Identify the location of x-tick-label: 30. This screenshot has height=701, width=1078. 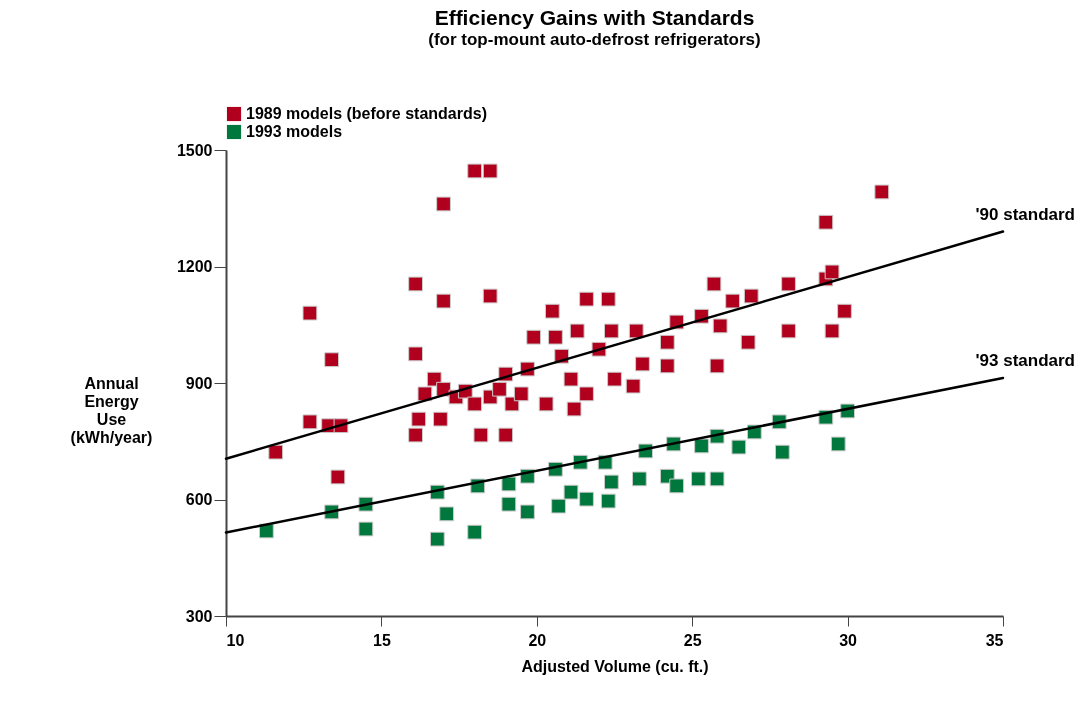
(848, 640).